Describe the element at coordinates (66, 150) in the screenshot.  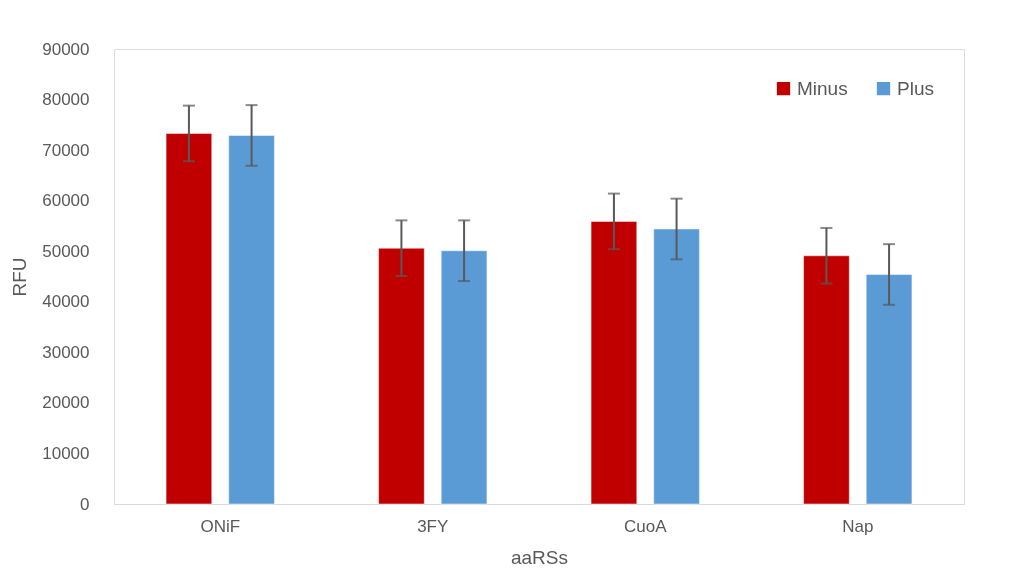
I see `y-tick-label: 70000` at that location.